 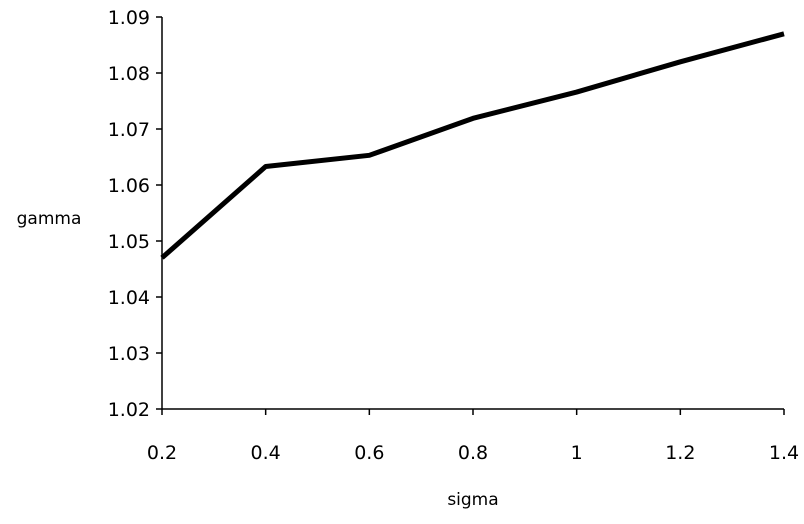 I want to click on y-axis-ticks: 1.02 1.03 1.04 1.05 1.06 1.07 1.08 1.09, so click(x=135, y=214).